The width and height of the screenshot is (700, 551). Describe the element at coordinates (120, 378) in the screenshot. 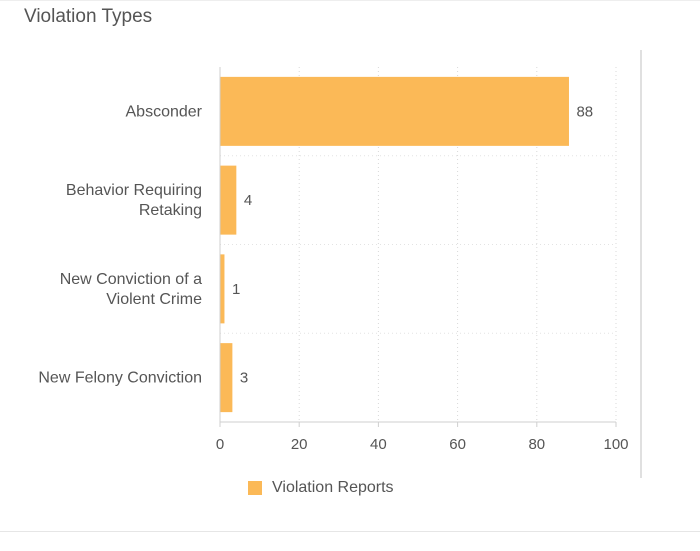

I see `category-label: New Felony Conviction` at that location.